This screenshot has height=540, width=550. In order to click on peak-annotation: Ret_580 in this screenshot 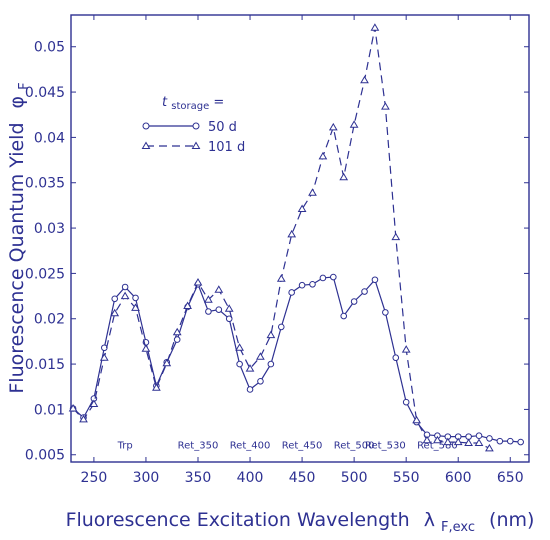, I will do `click(437, 445)`.